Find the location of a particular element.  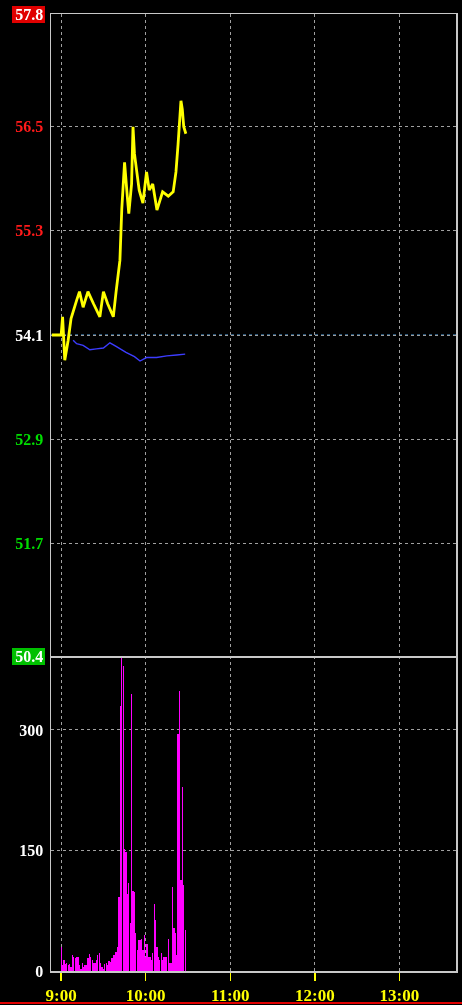

x-tick-label: 12:00 is located at coordinates (314, 995).